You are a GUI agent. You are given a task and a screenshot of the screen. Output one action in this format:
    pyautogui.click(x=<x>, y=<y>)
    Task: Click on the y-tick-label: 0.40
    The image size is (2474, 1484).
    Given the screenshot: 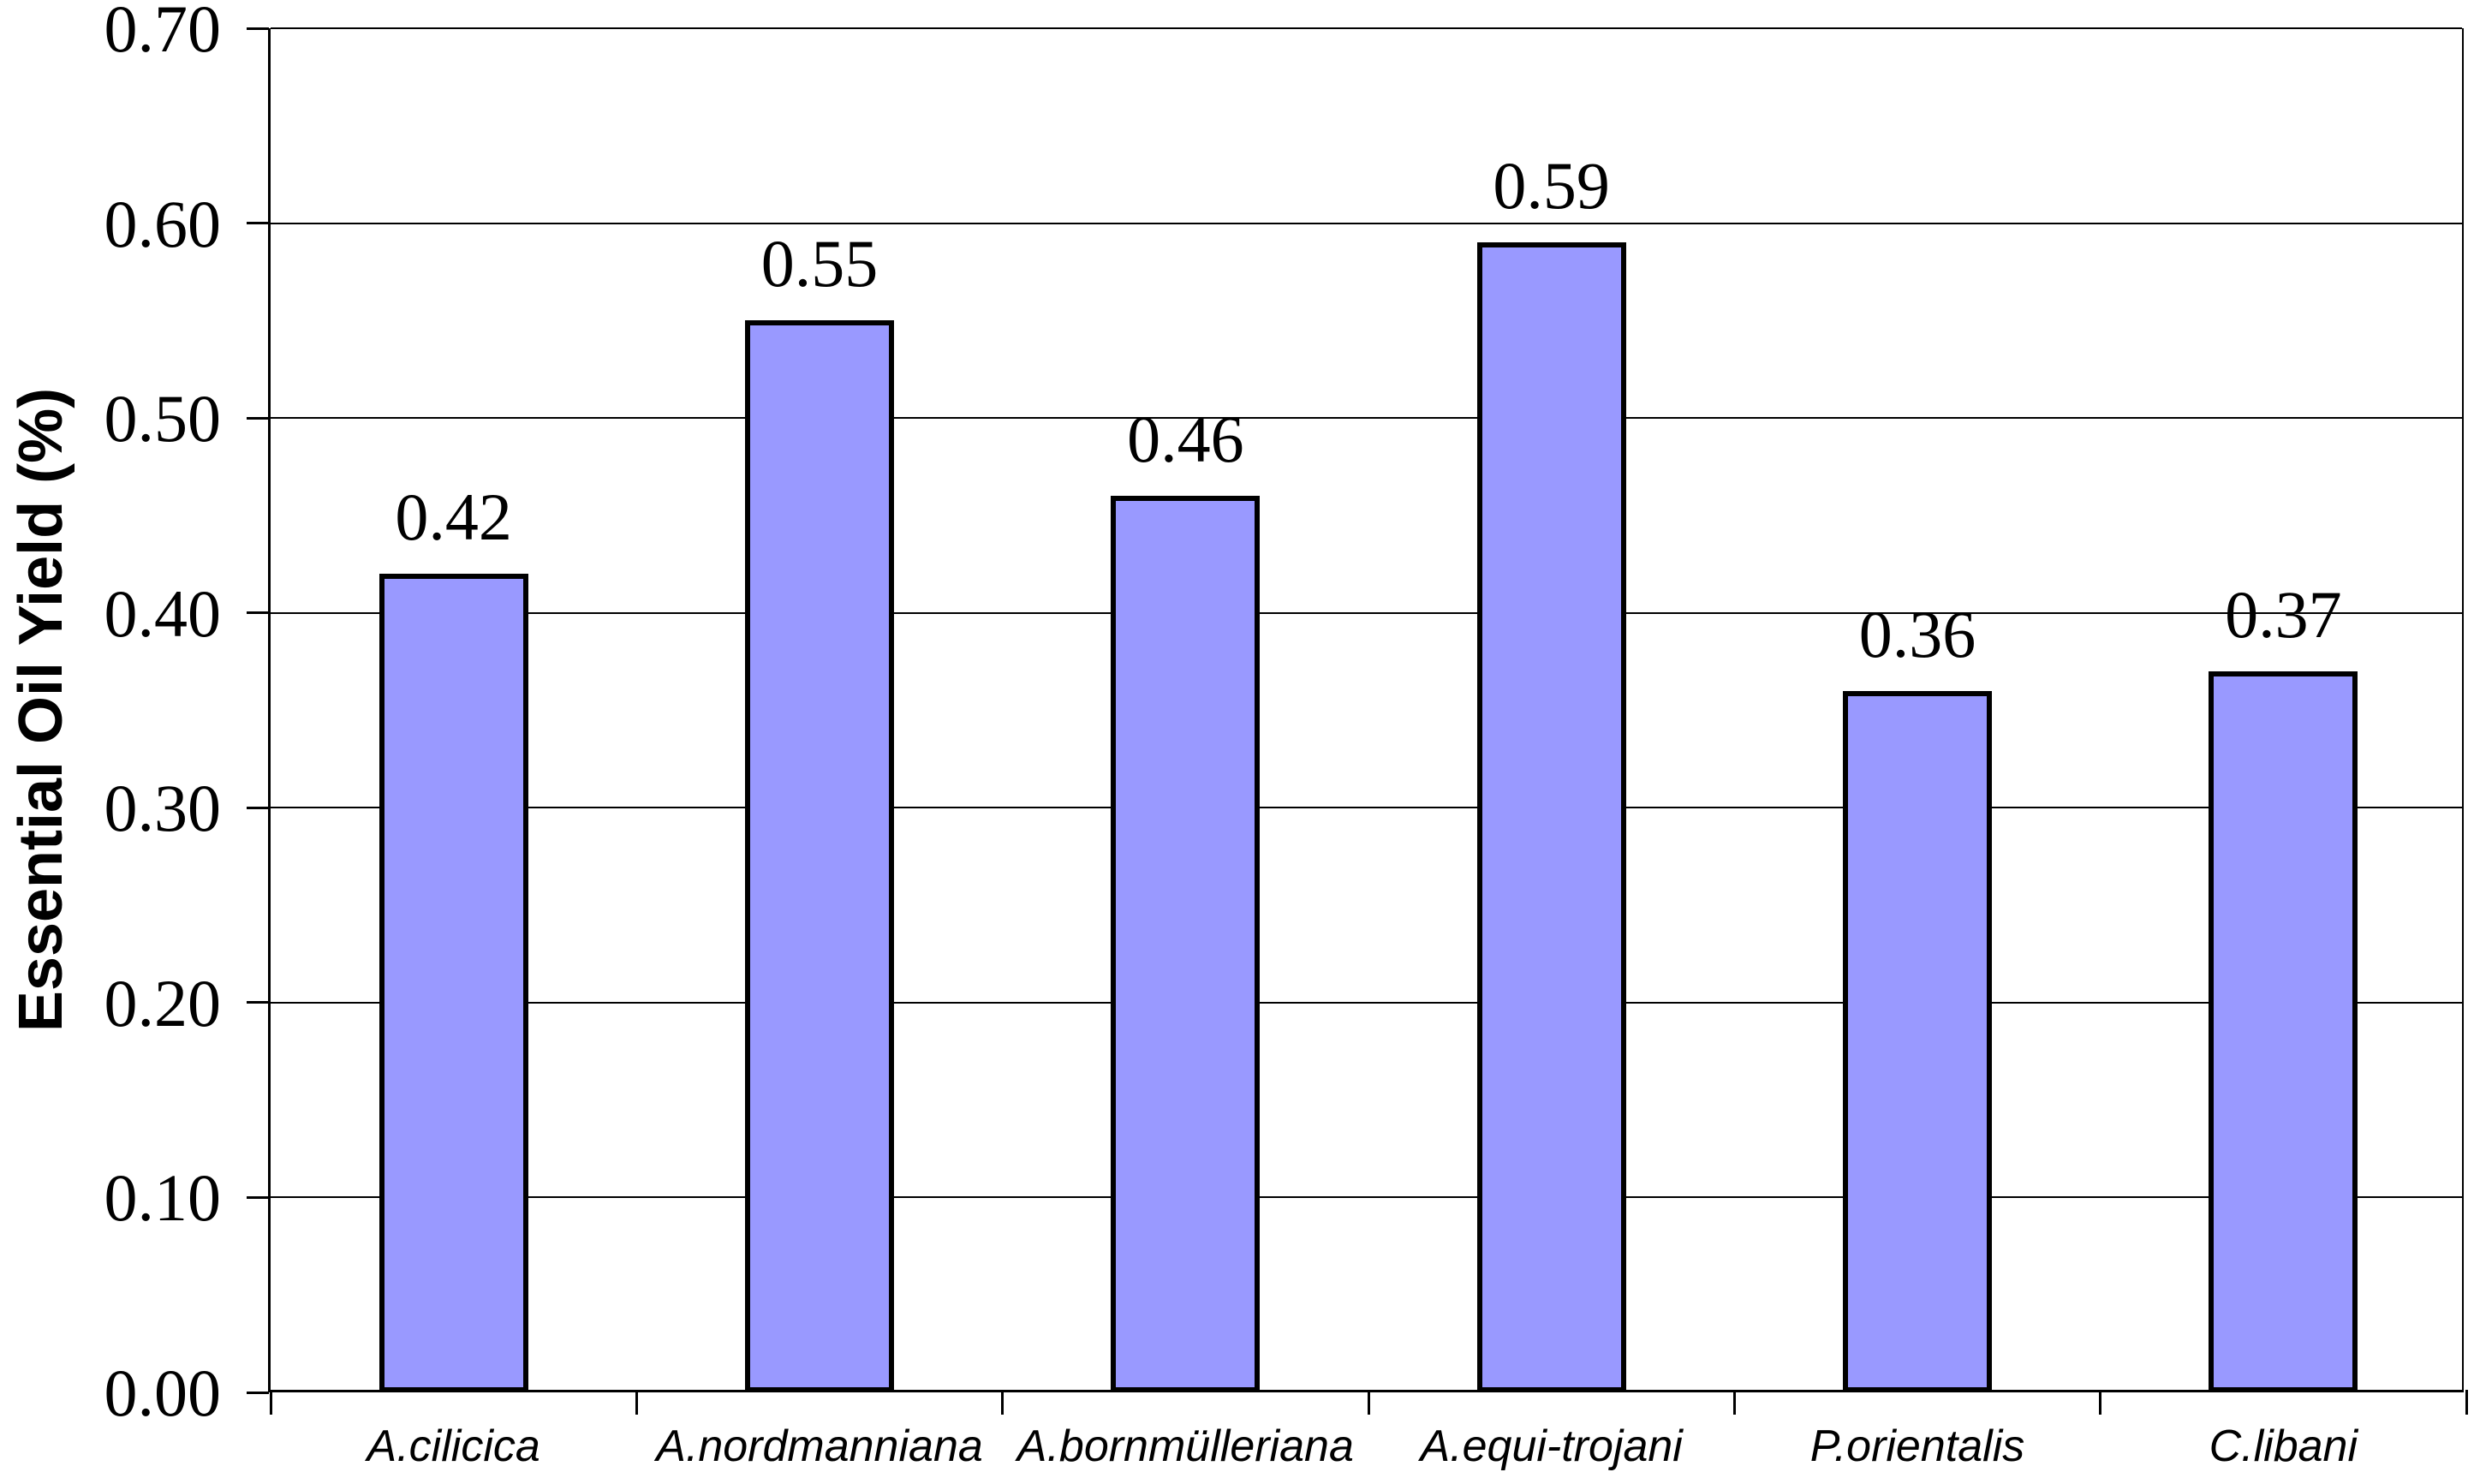 What is the action you would take?
    pyautogui.click(x=163, y=613)
    